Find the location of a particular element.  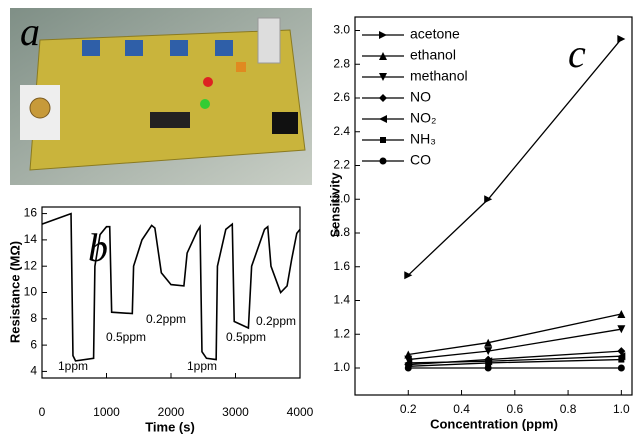

chip is located at coordinates (170, 120).